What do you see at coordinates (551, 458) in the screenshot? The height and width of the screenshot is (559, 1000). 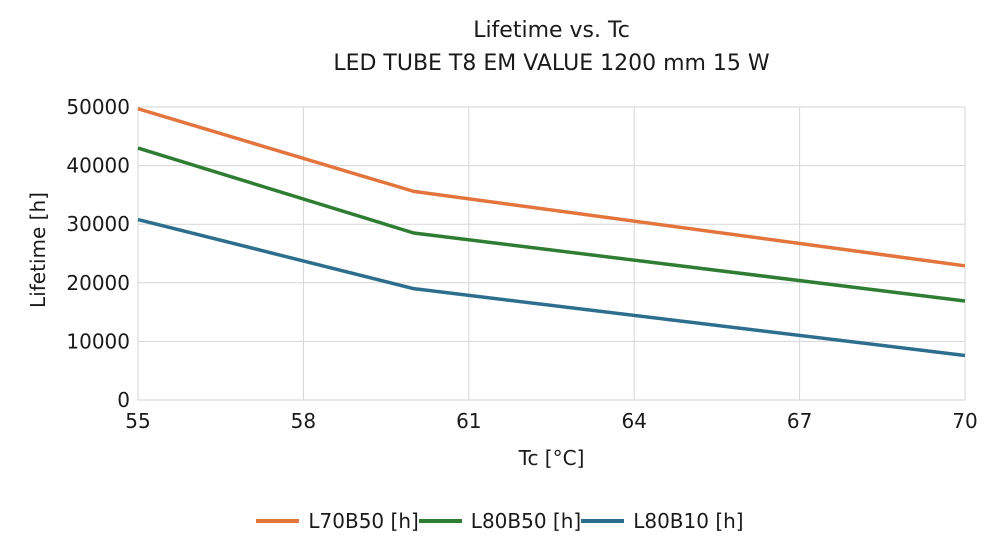 I see `x-axis-label: Tc [°C]` at bounding box center [551, 458].